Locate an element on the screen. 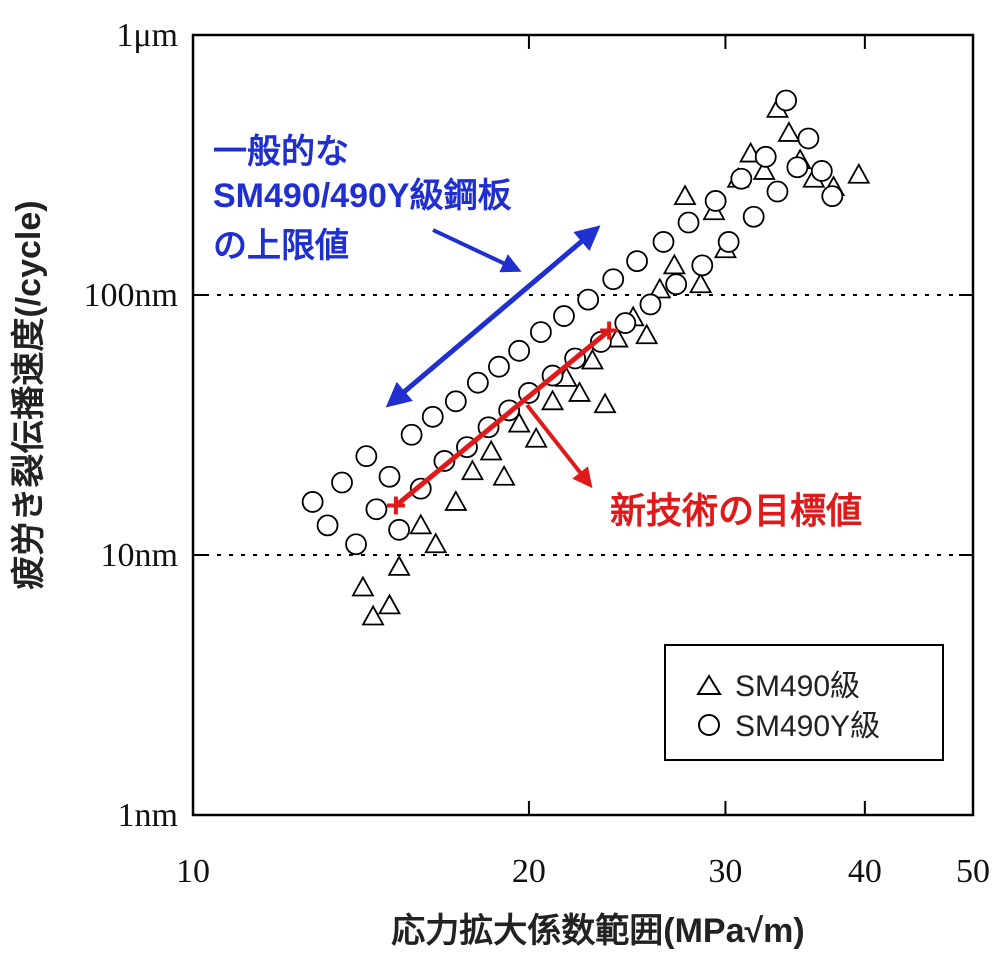  y-axis-title: 疲労き裂伝播速度(/cycle) is located at coordinates (29, 394).